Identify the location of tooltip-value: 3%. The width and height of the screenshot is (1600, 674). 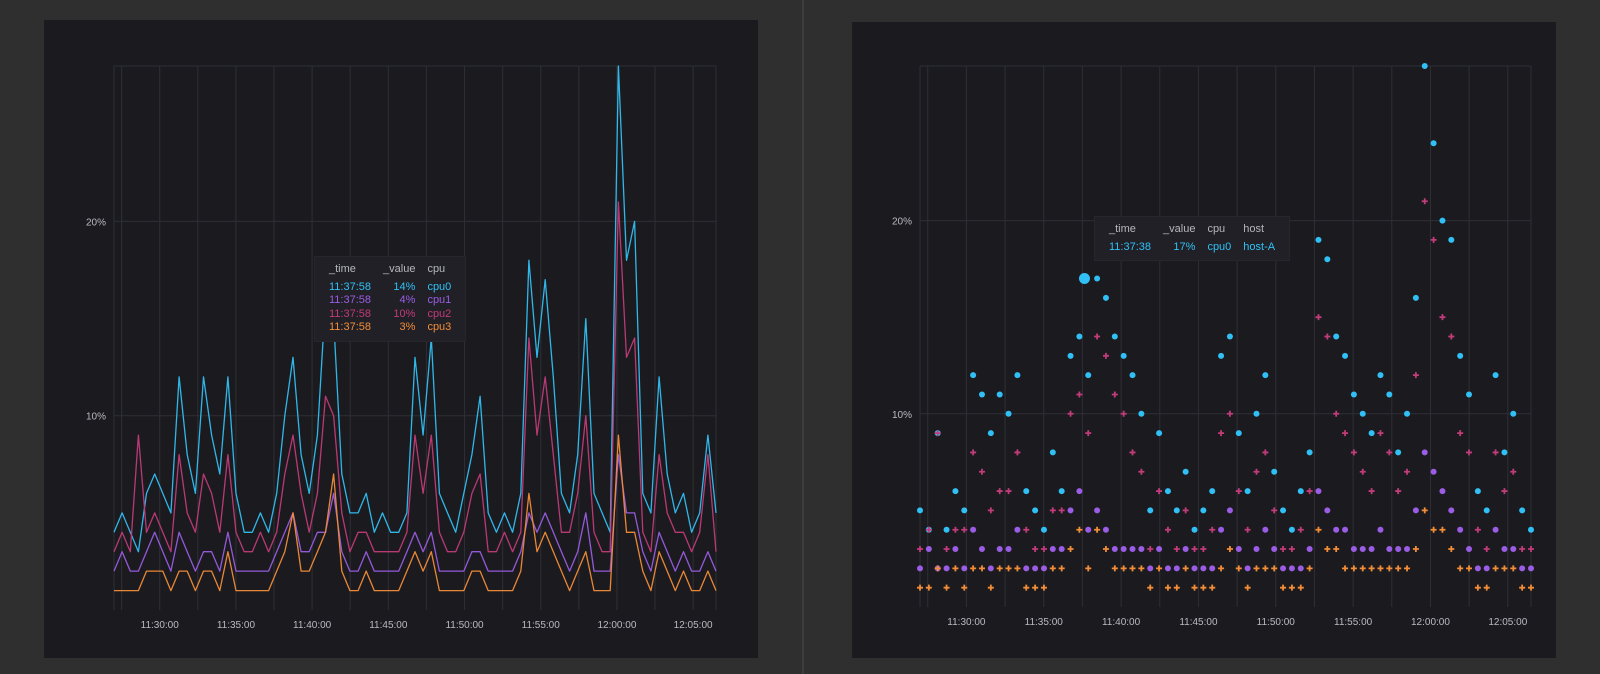
(407, 327).